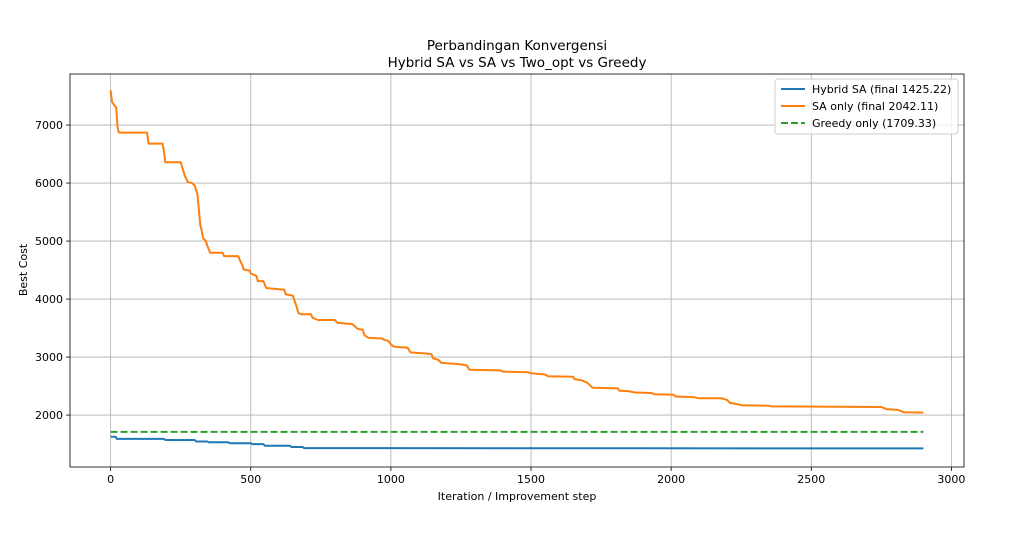 The image size is (1013, 545). Describe the element at coordinates (391, 479) in the screenshot. I see `x-tick-label-1000: 1000` at that location.